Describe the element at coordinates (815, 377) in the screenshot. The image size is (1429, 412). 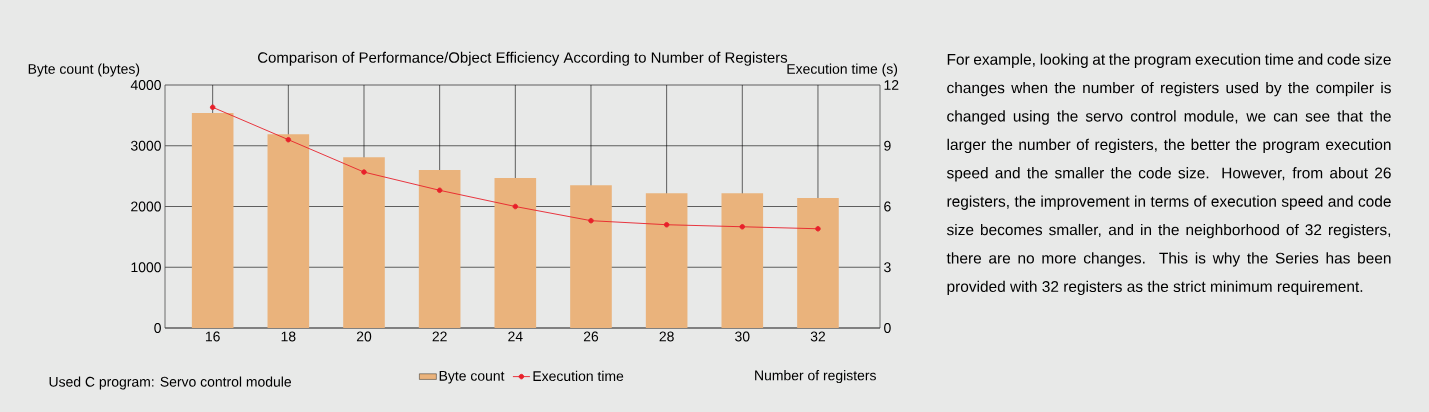
I see `x-axis-title: Number of registers` at that location.